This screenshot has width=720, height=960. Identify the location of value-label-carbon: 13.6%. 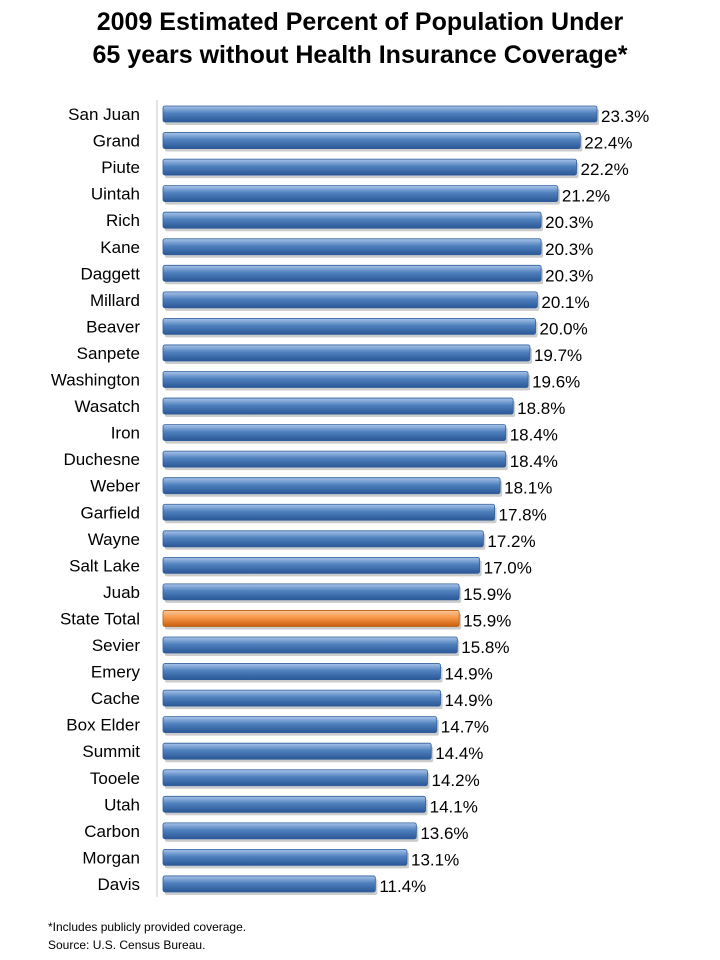
(444, 833).